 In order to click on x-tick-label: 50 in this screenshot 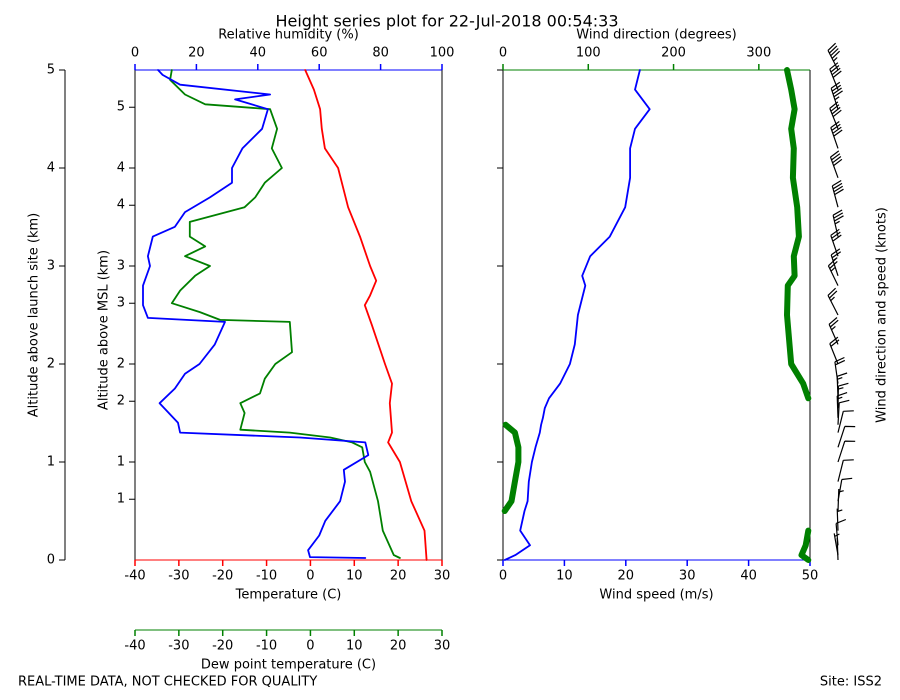, I will do `click(810, 576)`.